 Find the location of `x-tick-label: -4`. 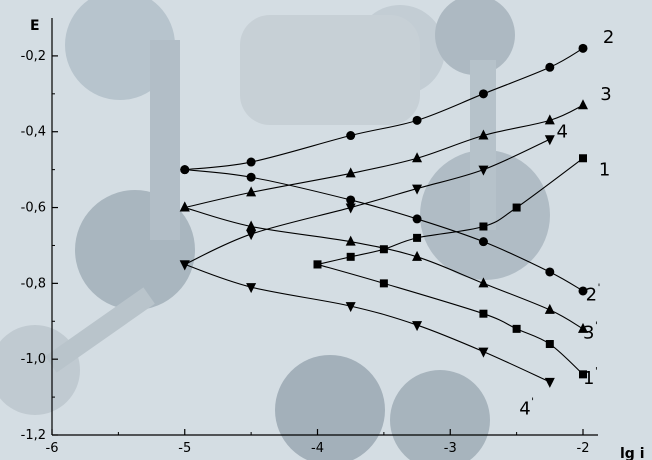

x-tick-label: -4 is located at coordinates (317, 448).